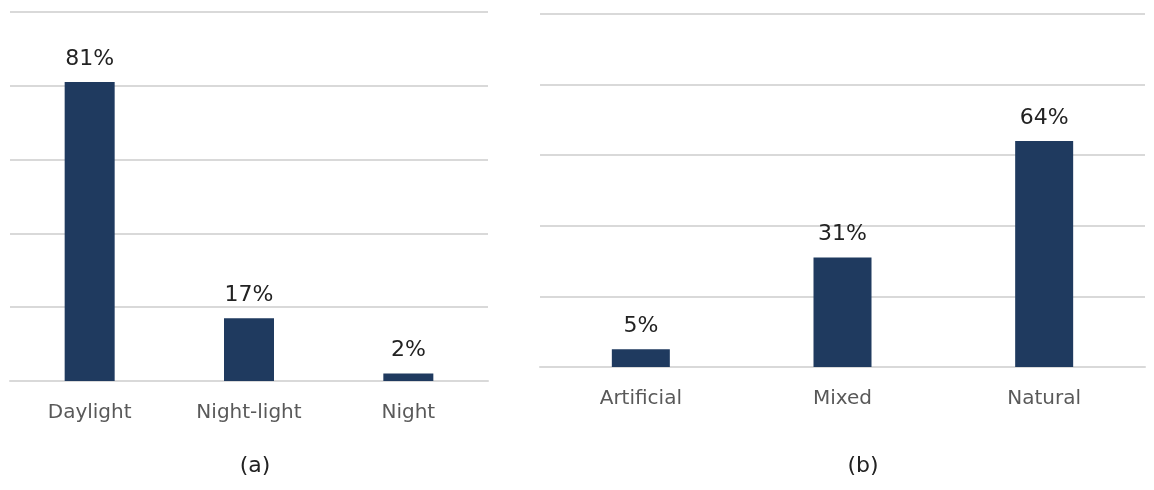 The width and height of the screenshot is (1154, 490). What do you see at coordinates (1044, 116) in the screenshot?
I see `data-label: 64%` at bounding box center [1044, 116].